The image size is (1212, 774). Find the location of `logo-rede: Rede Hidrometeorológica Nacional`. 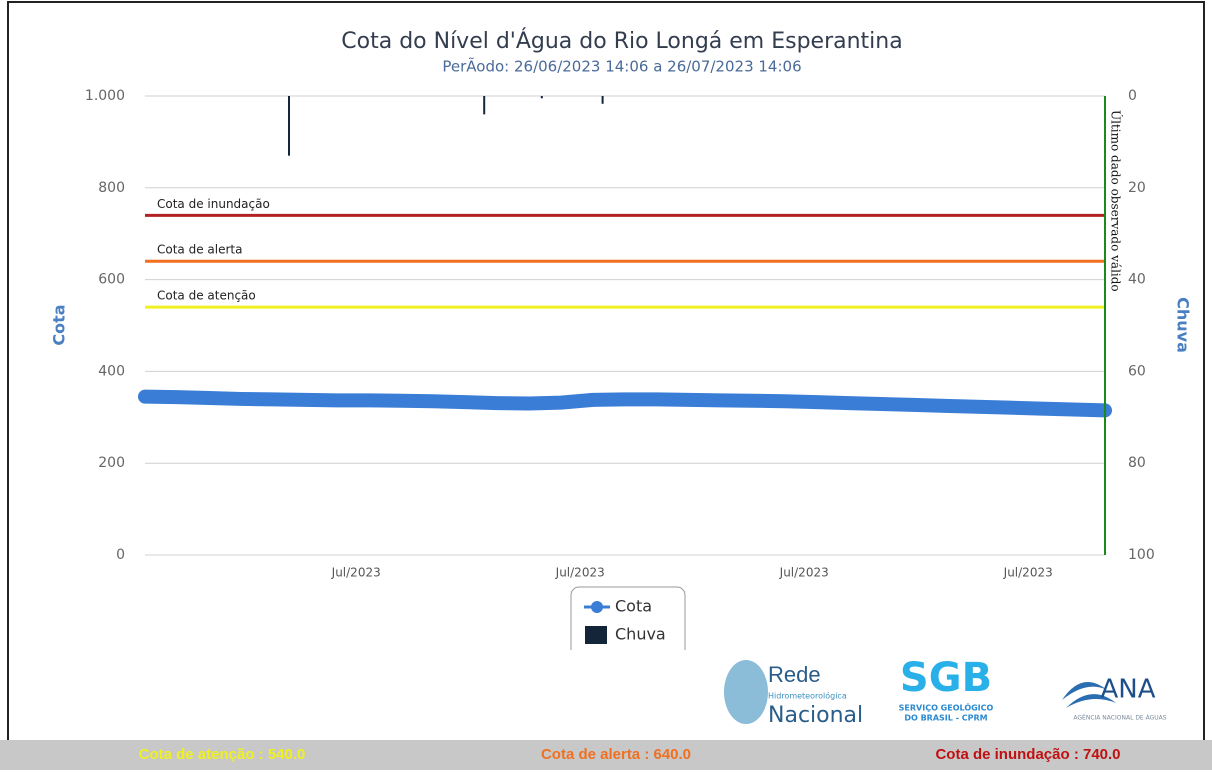

logo-rede: Rede Hidrometeorológica Nacional is located at coordinates (793, 694).